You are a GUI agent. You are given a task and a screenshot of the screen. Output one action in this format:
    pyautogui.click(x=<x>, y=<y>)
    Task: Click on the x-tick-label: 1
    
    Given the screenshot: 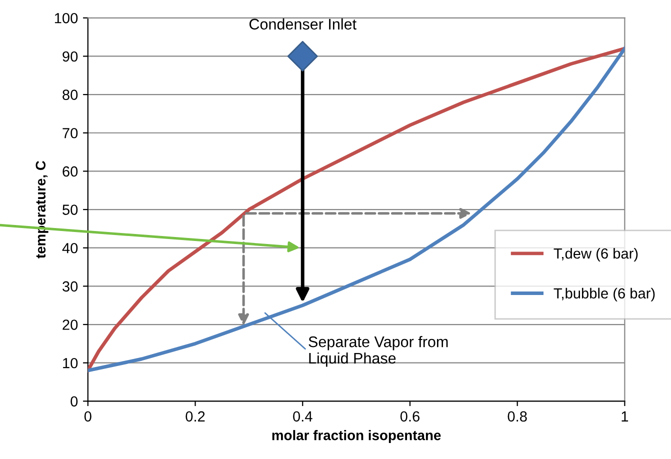 What is the action you would take?
    pyautogui.click(x=625, y=416)
    